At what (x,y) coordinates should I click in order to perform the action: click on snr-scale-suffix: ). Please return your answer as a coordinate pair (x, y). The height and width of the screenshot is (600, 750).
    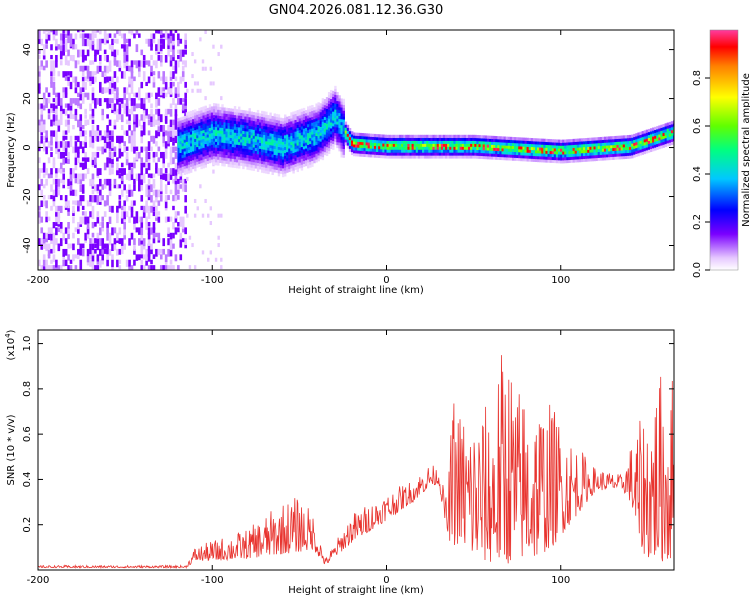
    Looking at the image, I should click on (11, 331).